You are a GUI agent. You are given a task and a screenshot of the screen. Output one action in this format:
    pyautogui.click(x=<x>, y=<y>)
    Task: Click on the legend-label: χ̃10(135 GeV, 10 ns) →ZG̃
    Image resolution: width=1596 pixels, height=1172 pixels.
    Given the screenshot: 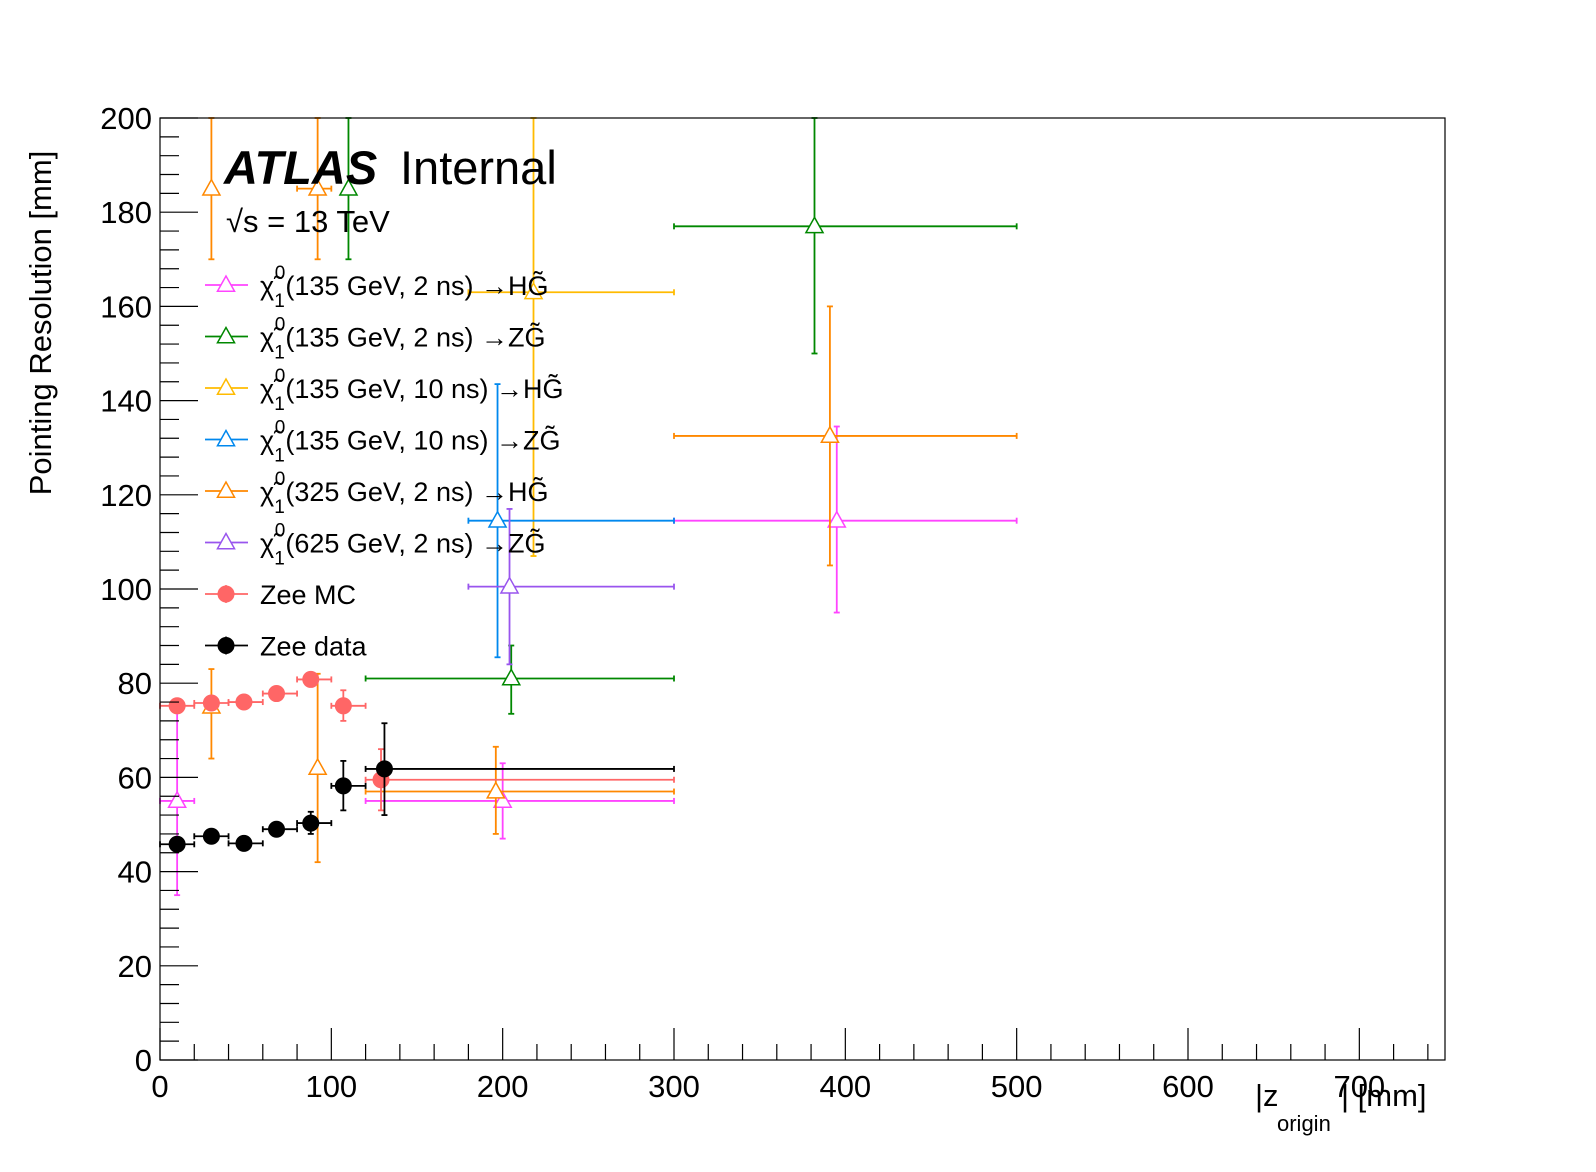 What is the action you would take?
    pyautogui.click(x=410, y=442)
    